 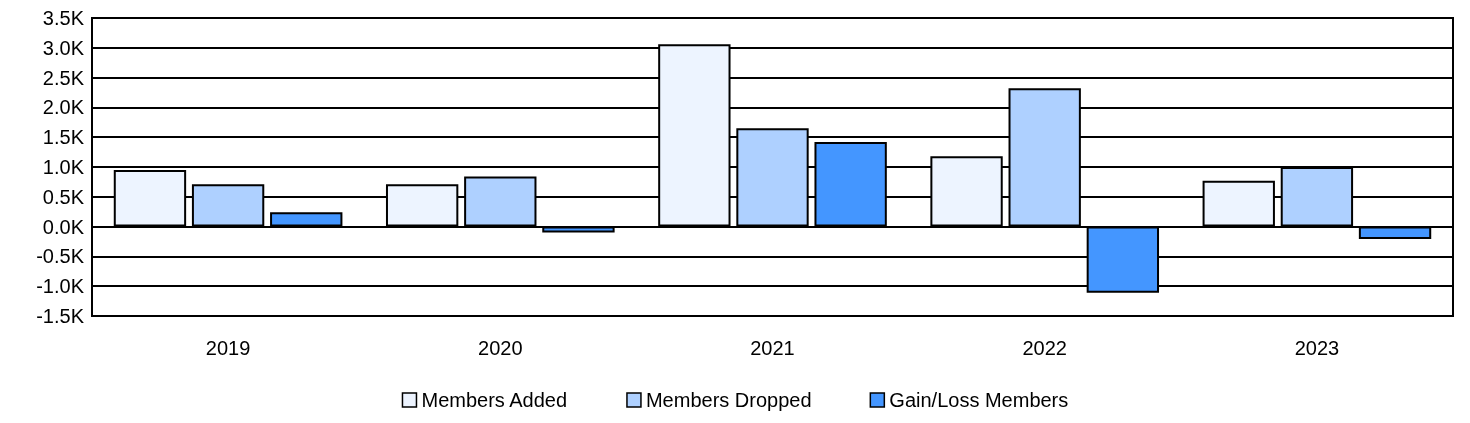 What do you see at coordinates (494, 400) in the screenshot?
I see `legend-label: Members Added` at bounding box center [494, 400].